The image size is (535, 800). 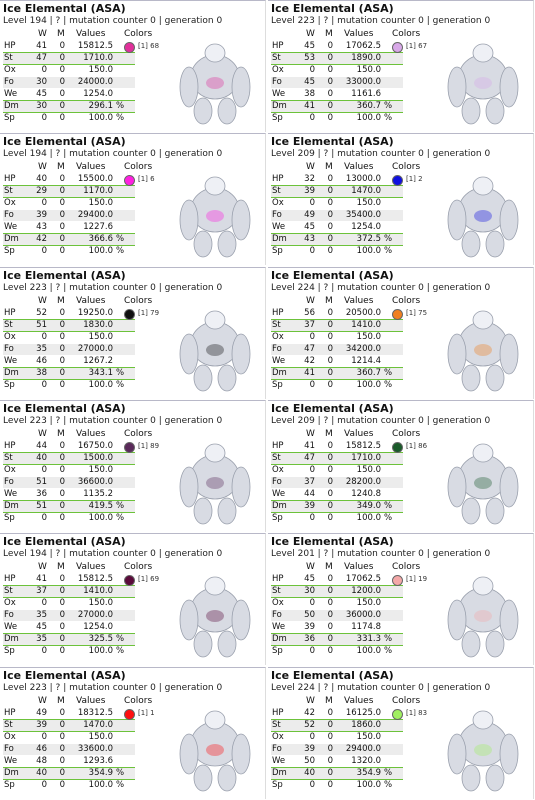 I want to click on stat-name: Dm, so click(x=279, y=372).